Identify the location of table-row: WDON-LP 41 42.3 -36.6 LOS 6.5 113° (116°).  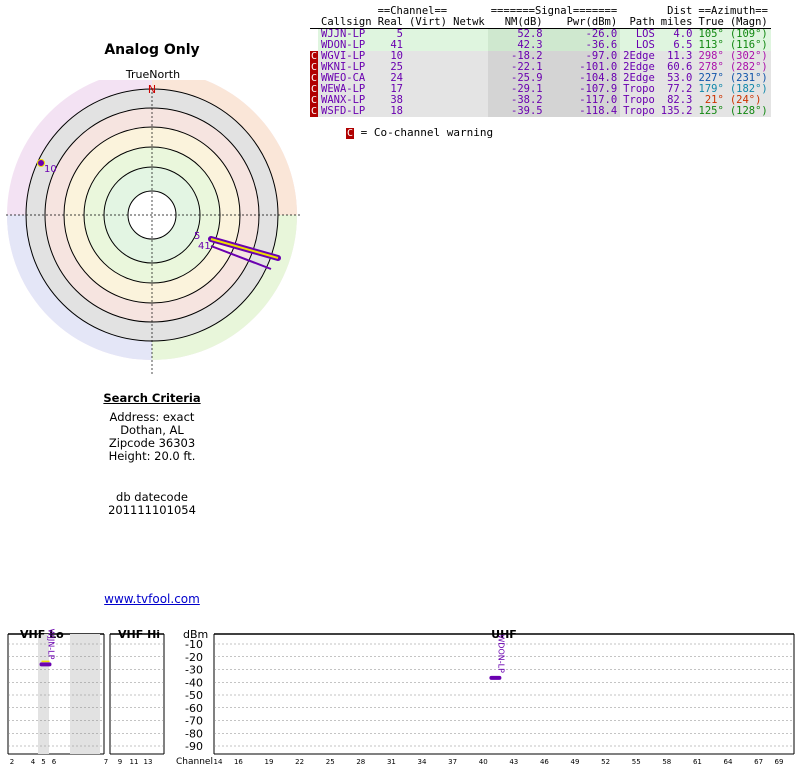
(540, 45).